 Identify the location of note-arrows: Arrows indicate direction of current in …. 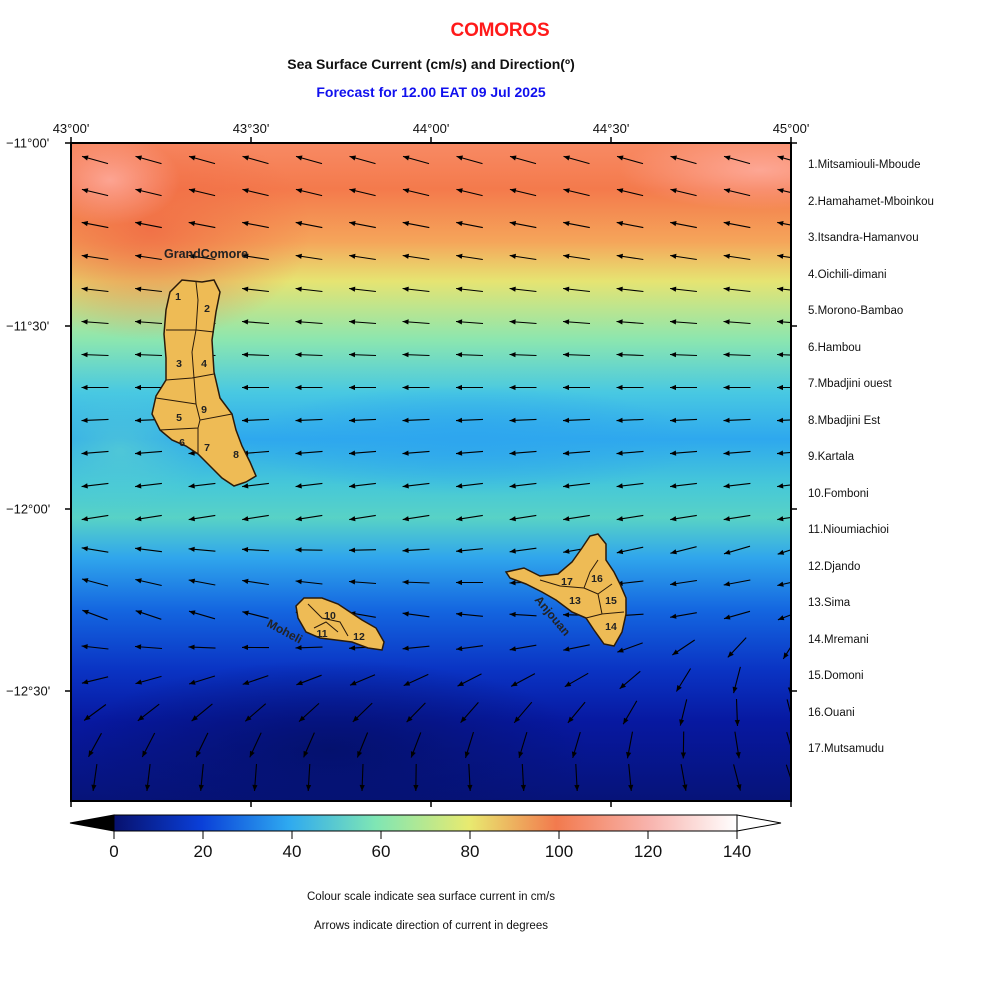
(431, 926).